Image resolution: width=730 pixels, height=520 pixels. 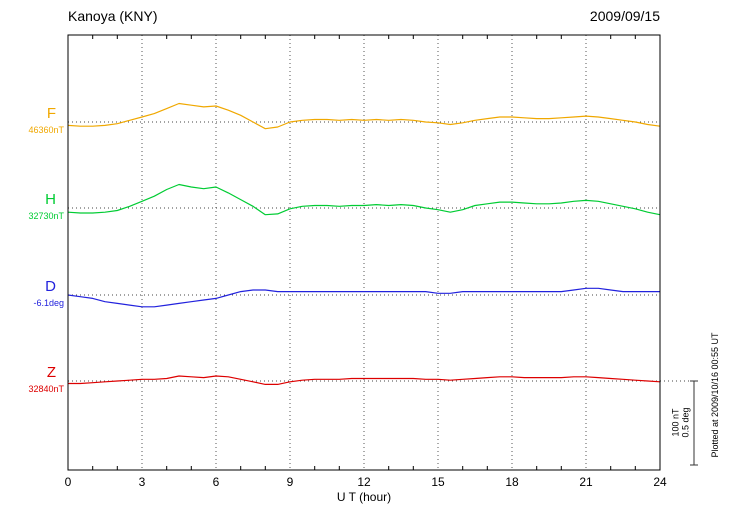 What do you see at coordinates (364, 380) in the screenshot?
I see `trace-Z` at bounding box center [364, 380].